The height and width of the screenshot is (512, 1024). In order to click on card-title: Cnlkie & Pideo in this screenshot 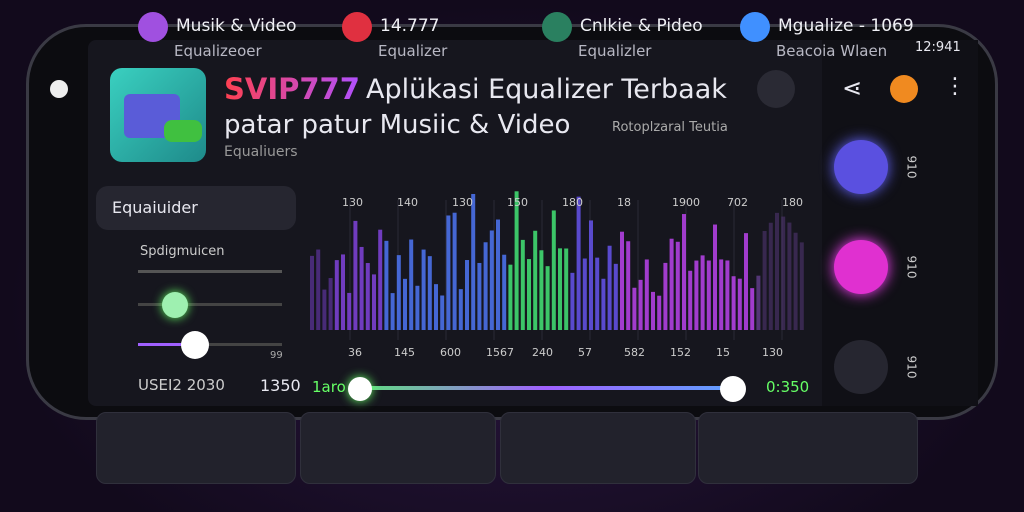, I will do `click(641, 26)`.